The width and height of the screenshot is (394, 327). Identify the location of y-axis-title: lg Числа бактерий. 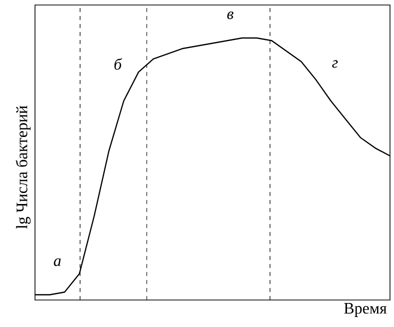
(23, 167).